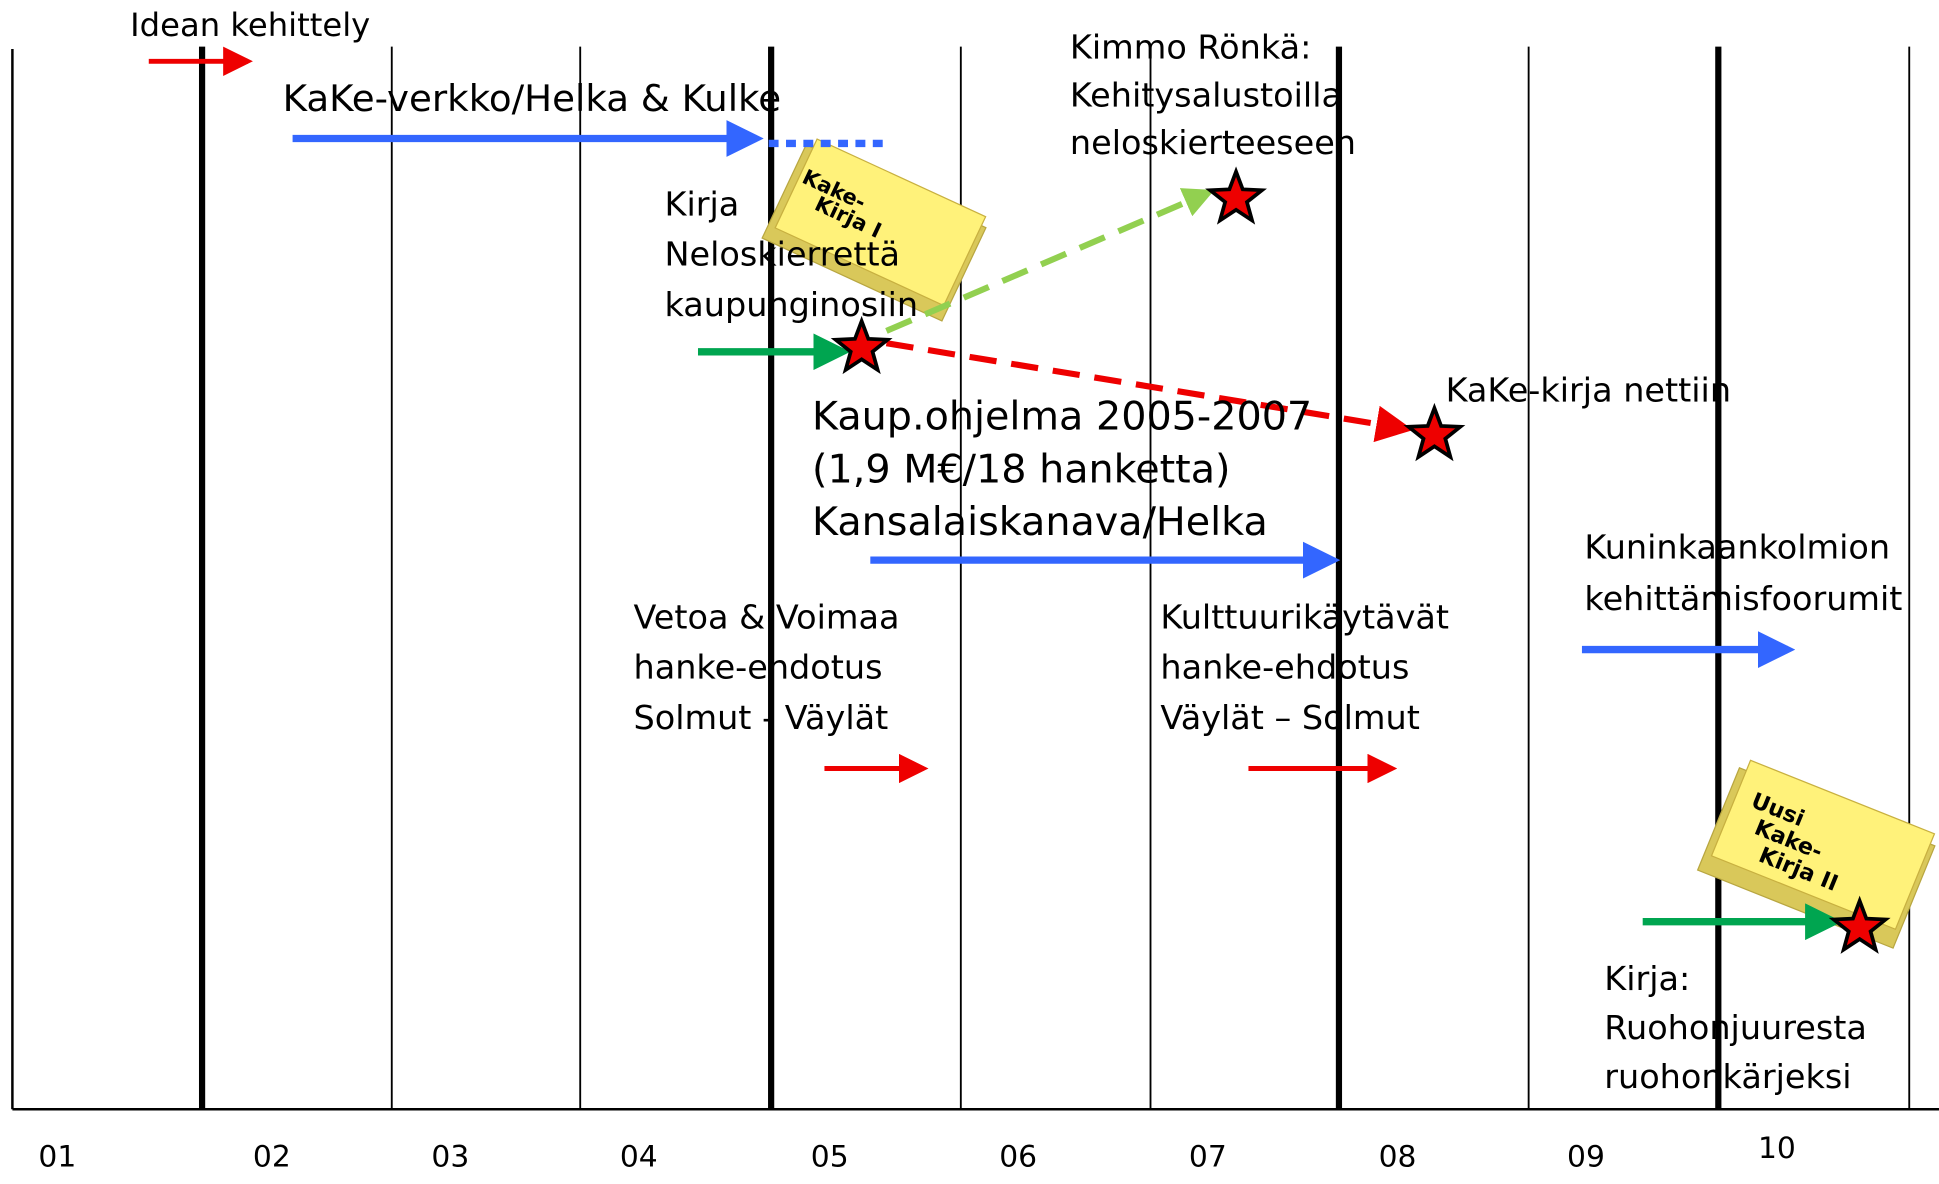  Describe the element at coordinates (1647, 978) in the screenshot. I see `label: Kirja:` at that location.